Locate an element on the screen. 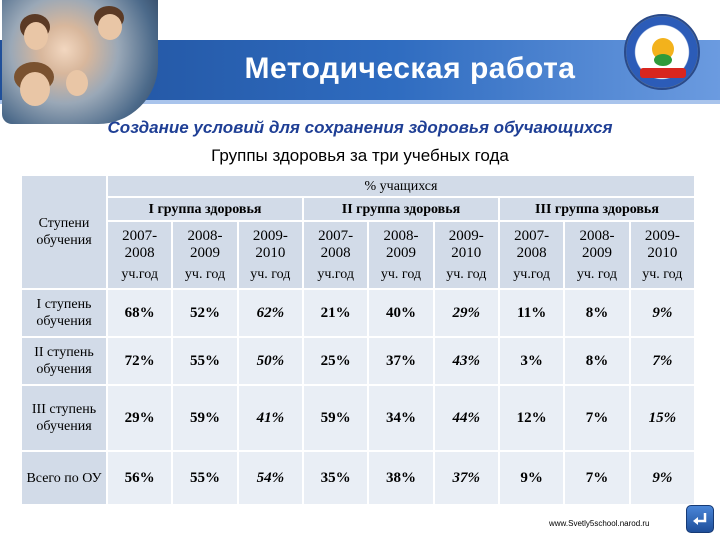  row-header: Ступени обучения is located at coordinates (64, 232).